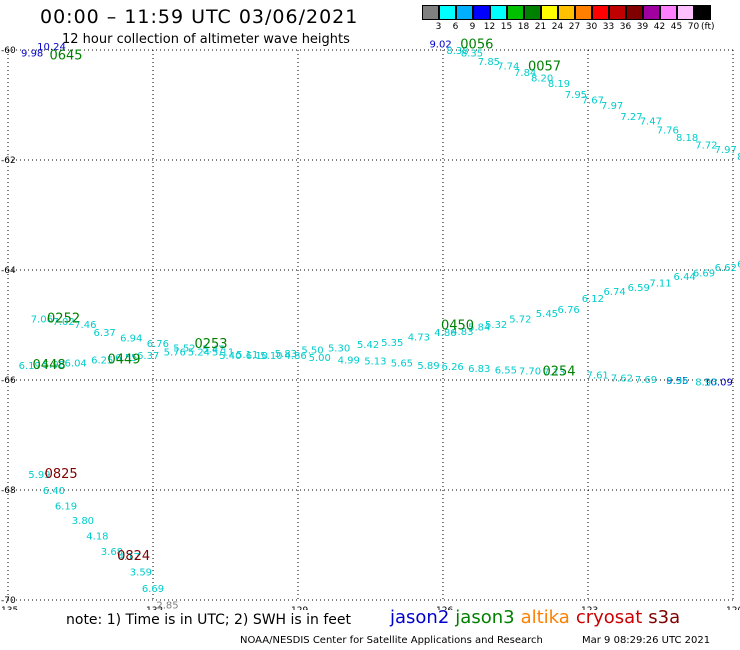 The height and width of the screenshot is (650, 740). Describe the element at coordinates (489, 62) in the screenshot. I see `swh-reading: 7.85` at that location.